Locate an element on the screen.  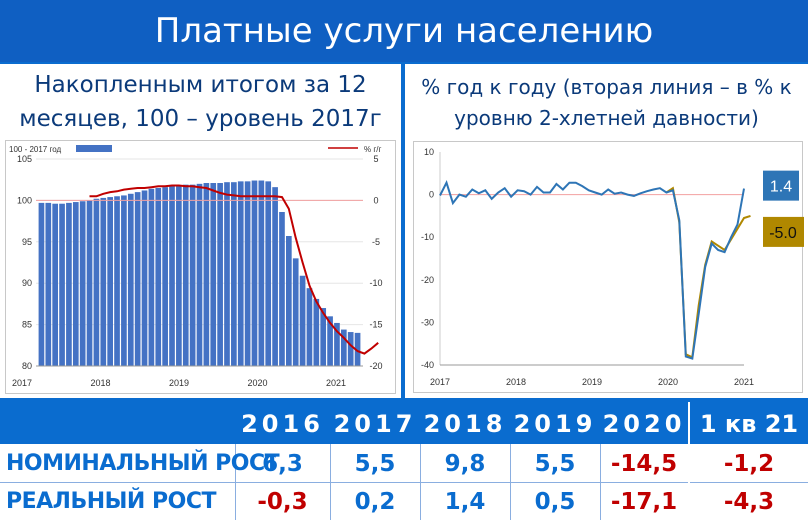
year-header-2019: 2019 is located at coordinates (555, 424).